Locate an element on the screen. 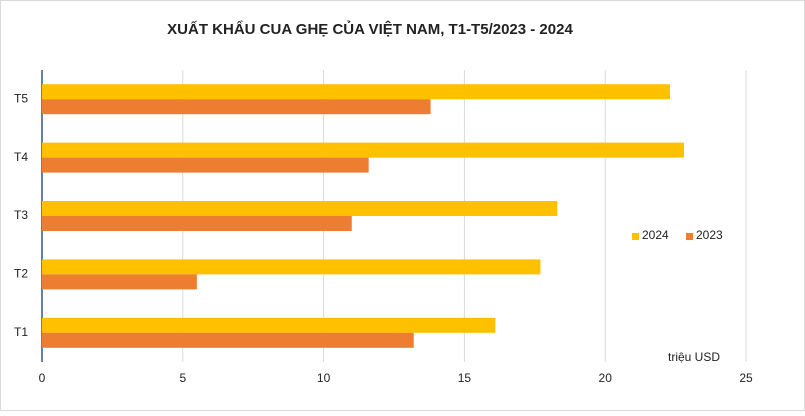 Image resolution: width=805 pixels, height=416 pixels. x-axis-label: triệu USD is located at coordinates (694, 357).